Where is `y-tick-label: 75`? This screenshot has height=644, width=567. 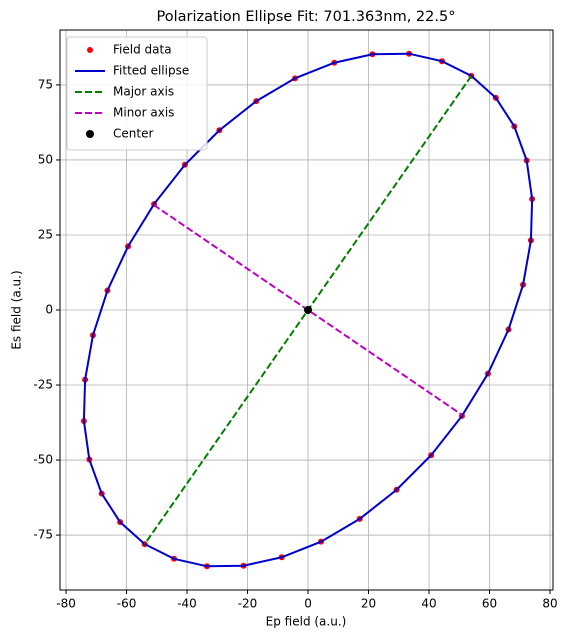
y-tick-label: 75 is located at coordinates (45, 84).